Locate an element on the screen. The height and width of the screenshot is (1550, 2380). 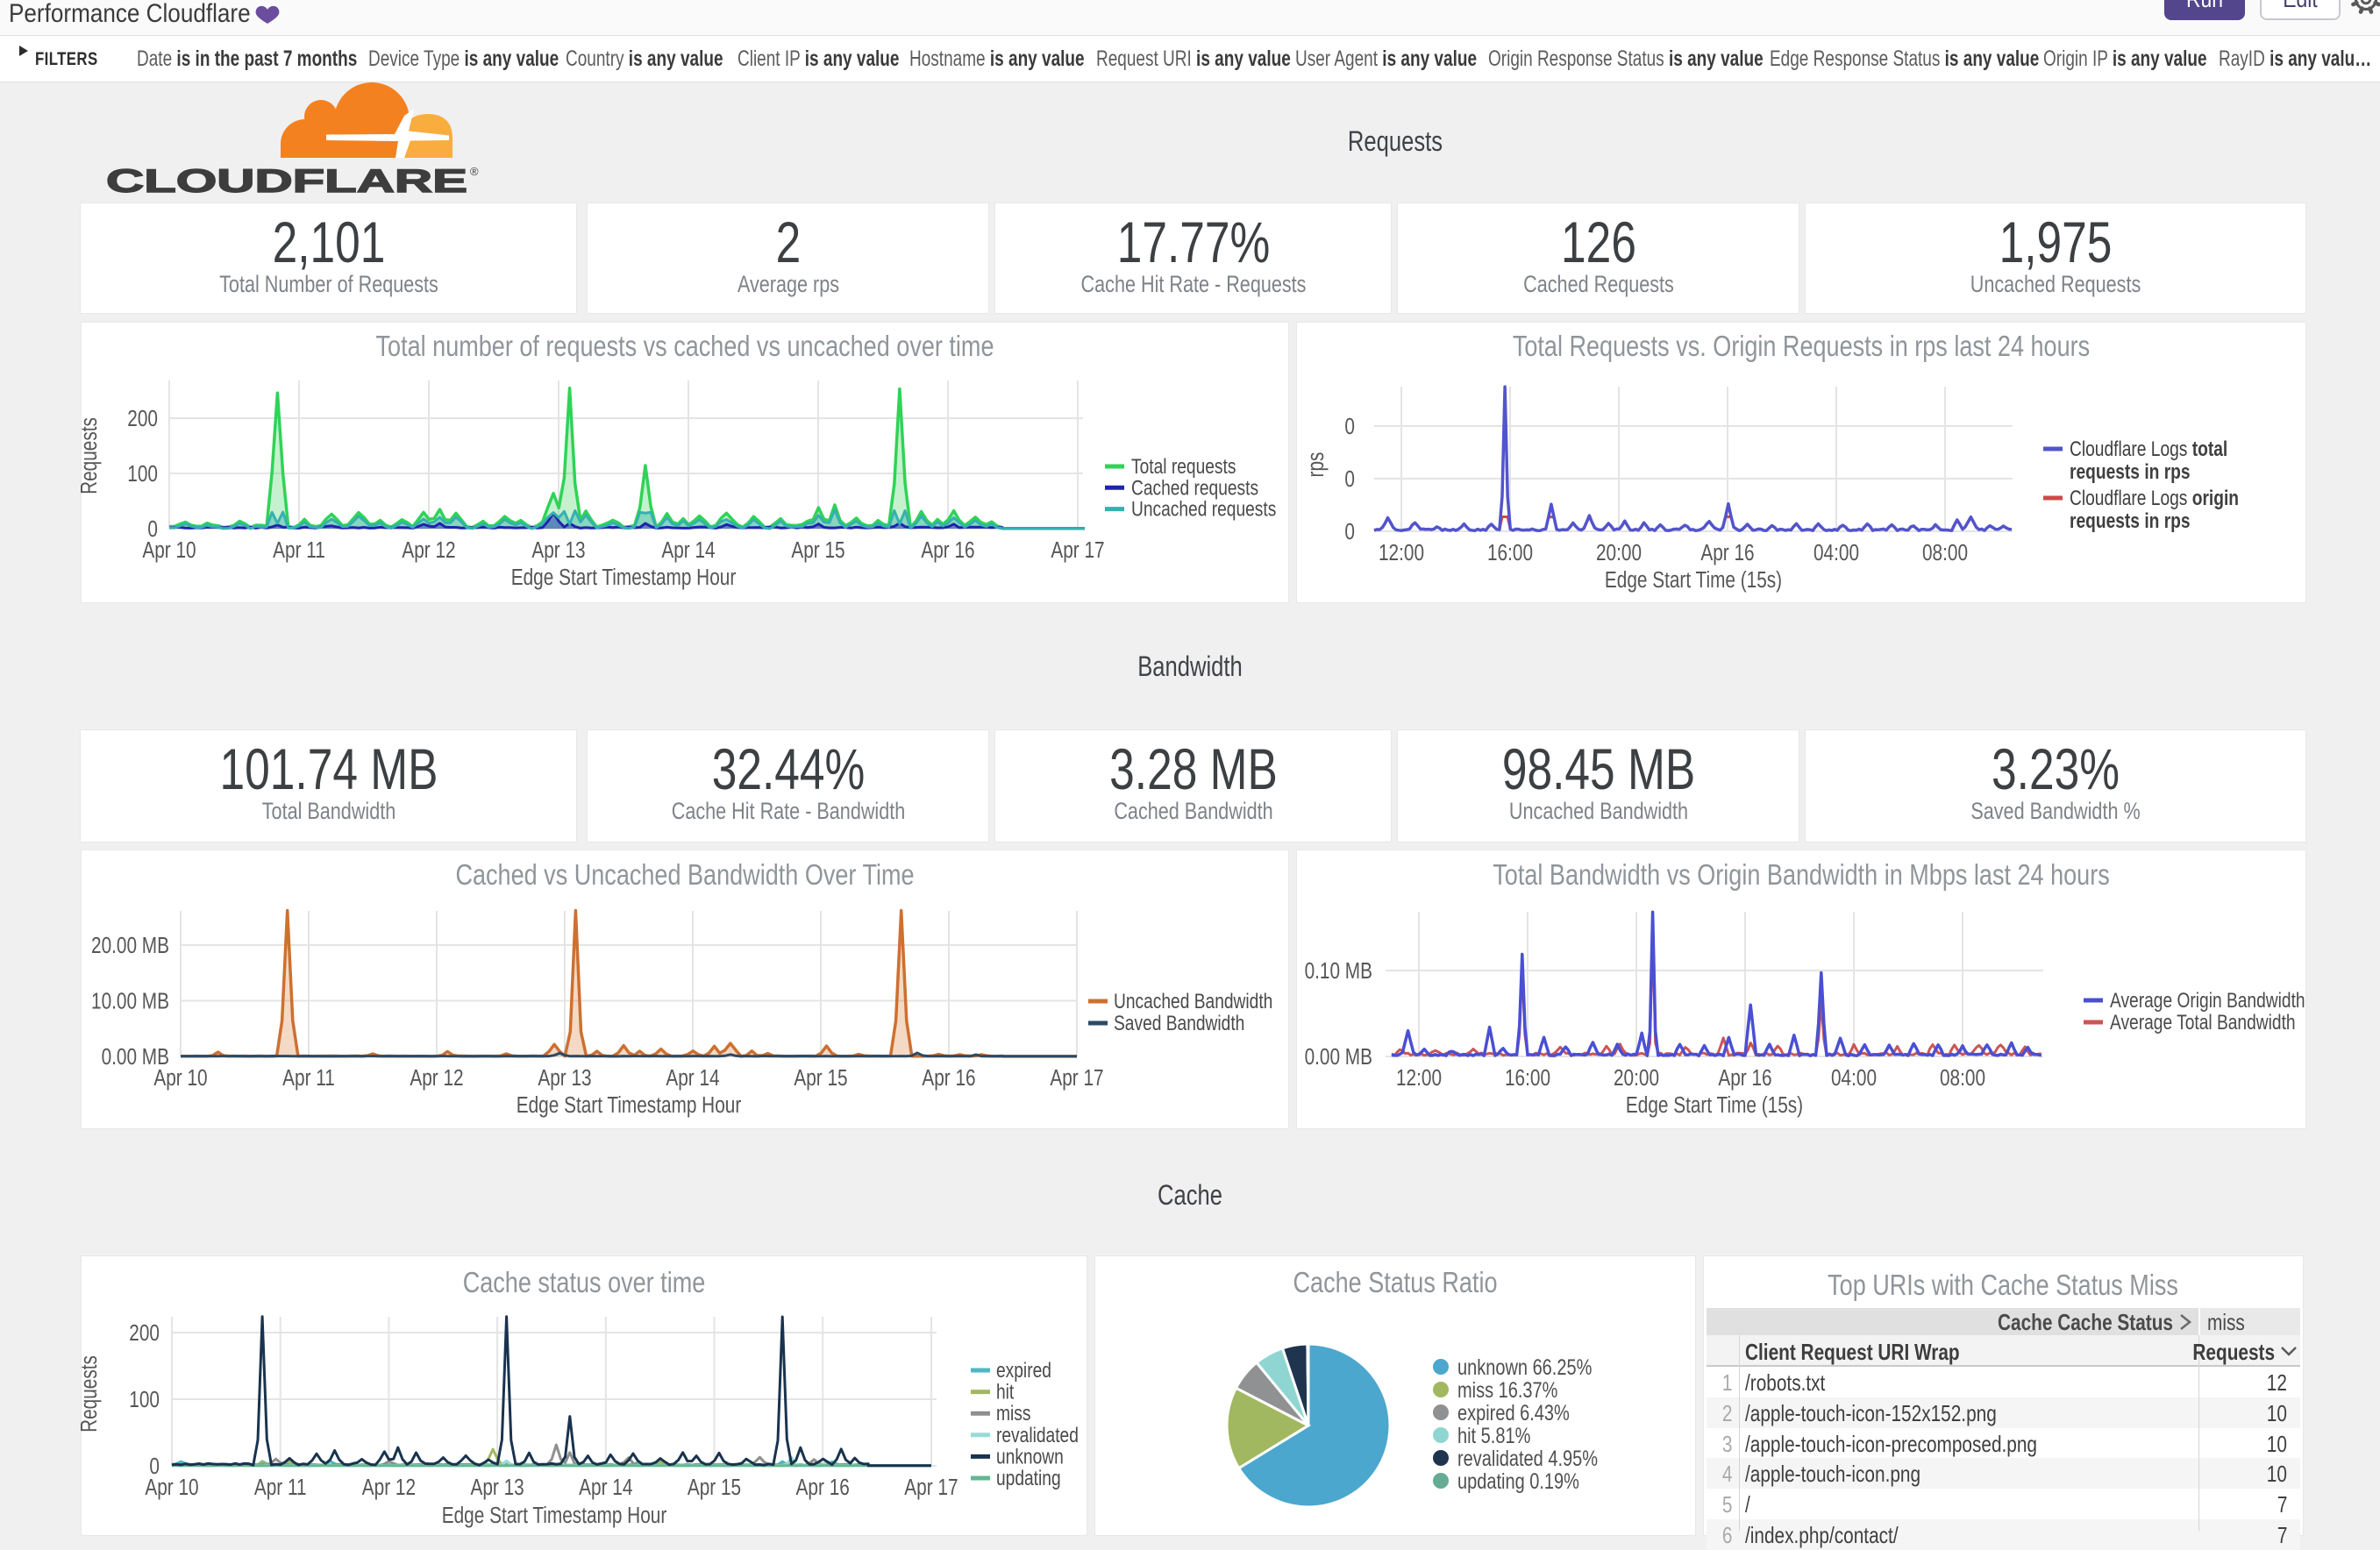
svg-text: Average Origin Bandwidth is located at coordinates (2207, 1000).